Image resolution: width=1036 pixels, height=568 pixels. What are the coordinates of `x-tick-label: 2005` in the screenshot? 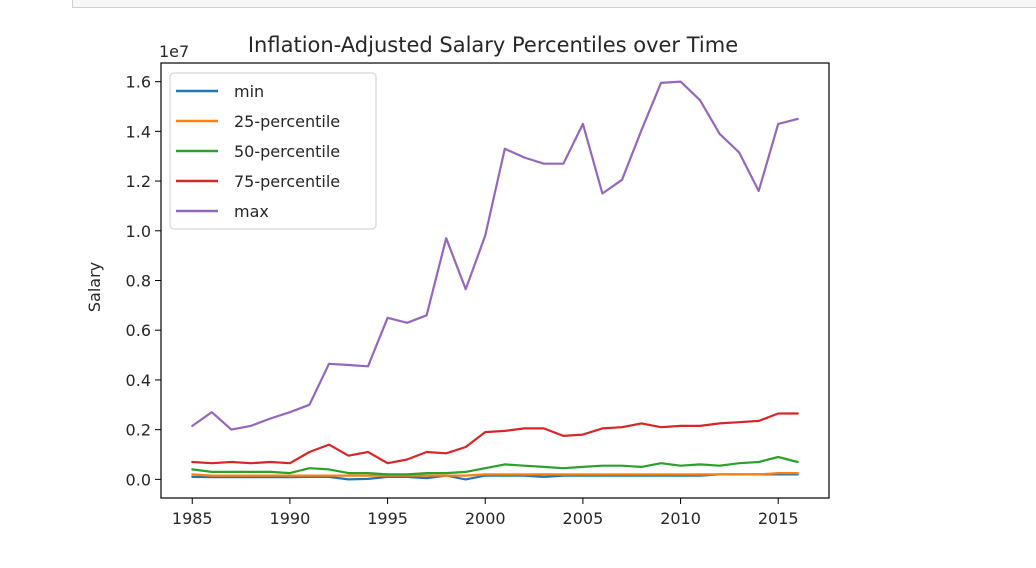 It's located at (583, 518).